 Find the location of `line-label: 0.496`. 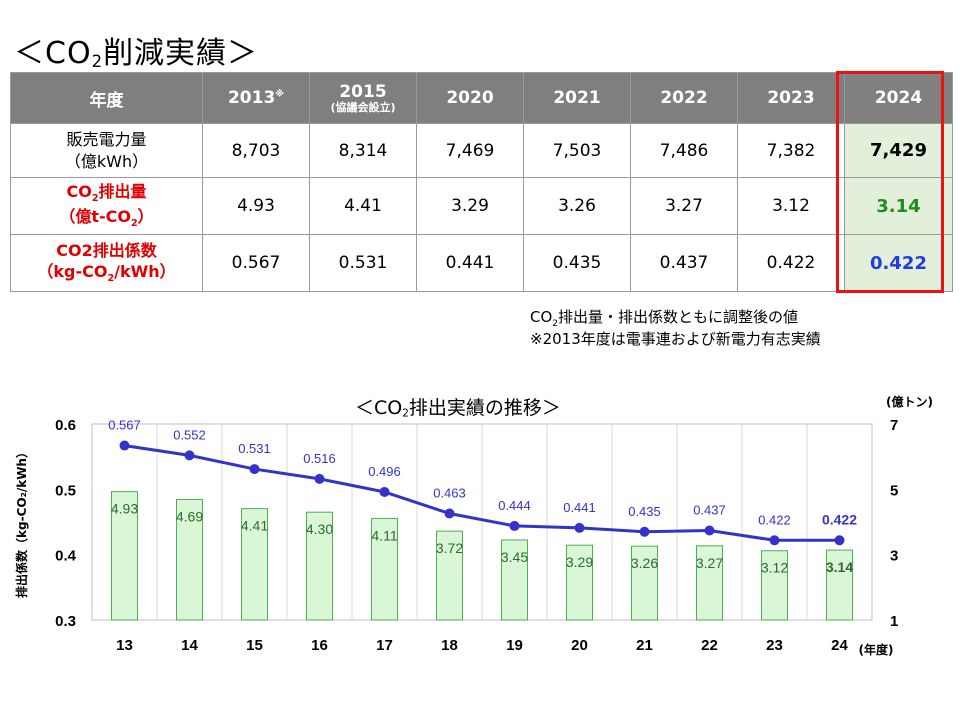

line-label: 0.496 is located at coordinates (384, 471).